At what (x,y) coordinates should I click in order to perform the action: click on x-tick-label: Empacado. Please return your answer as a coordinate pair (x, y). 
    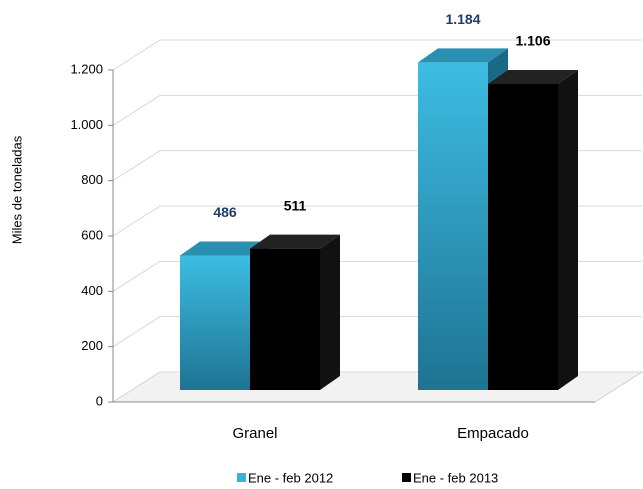
    Looking at the image, I should click on (493, 433).